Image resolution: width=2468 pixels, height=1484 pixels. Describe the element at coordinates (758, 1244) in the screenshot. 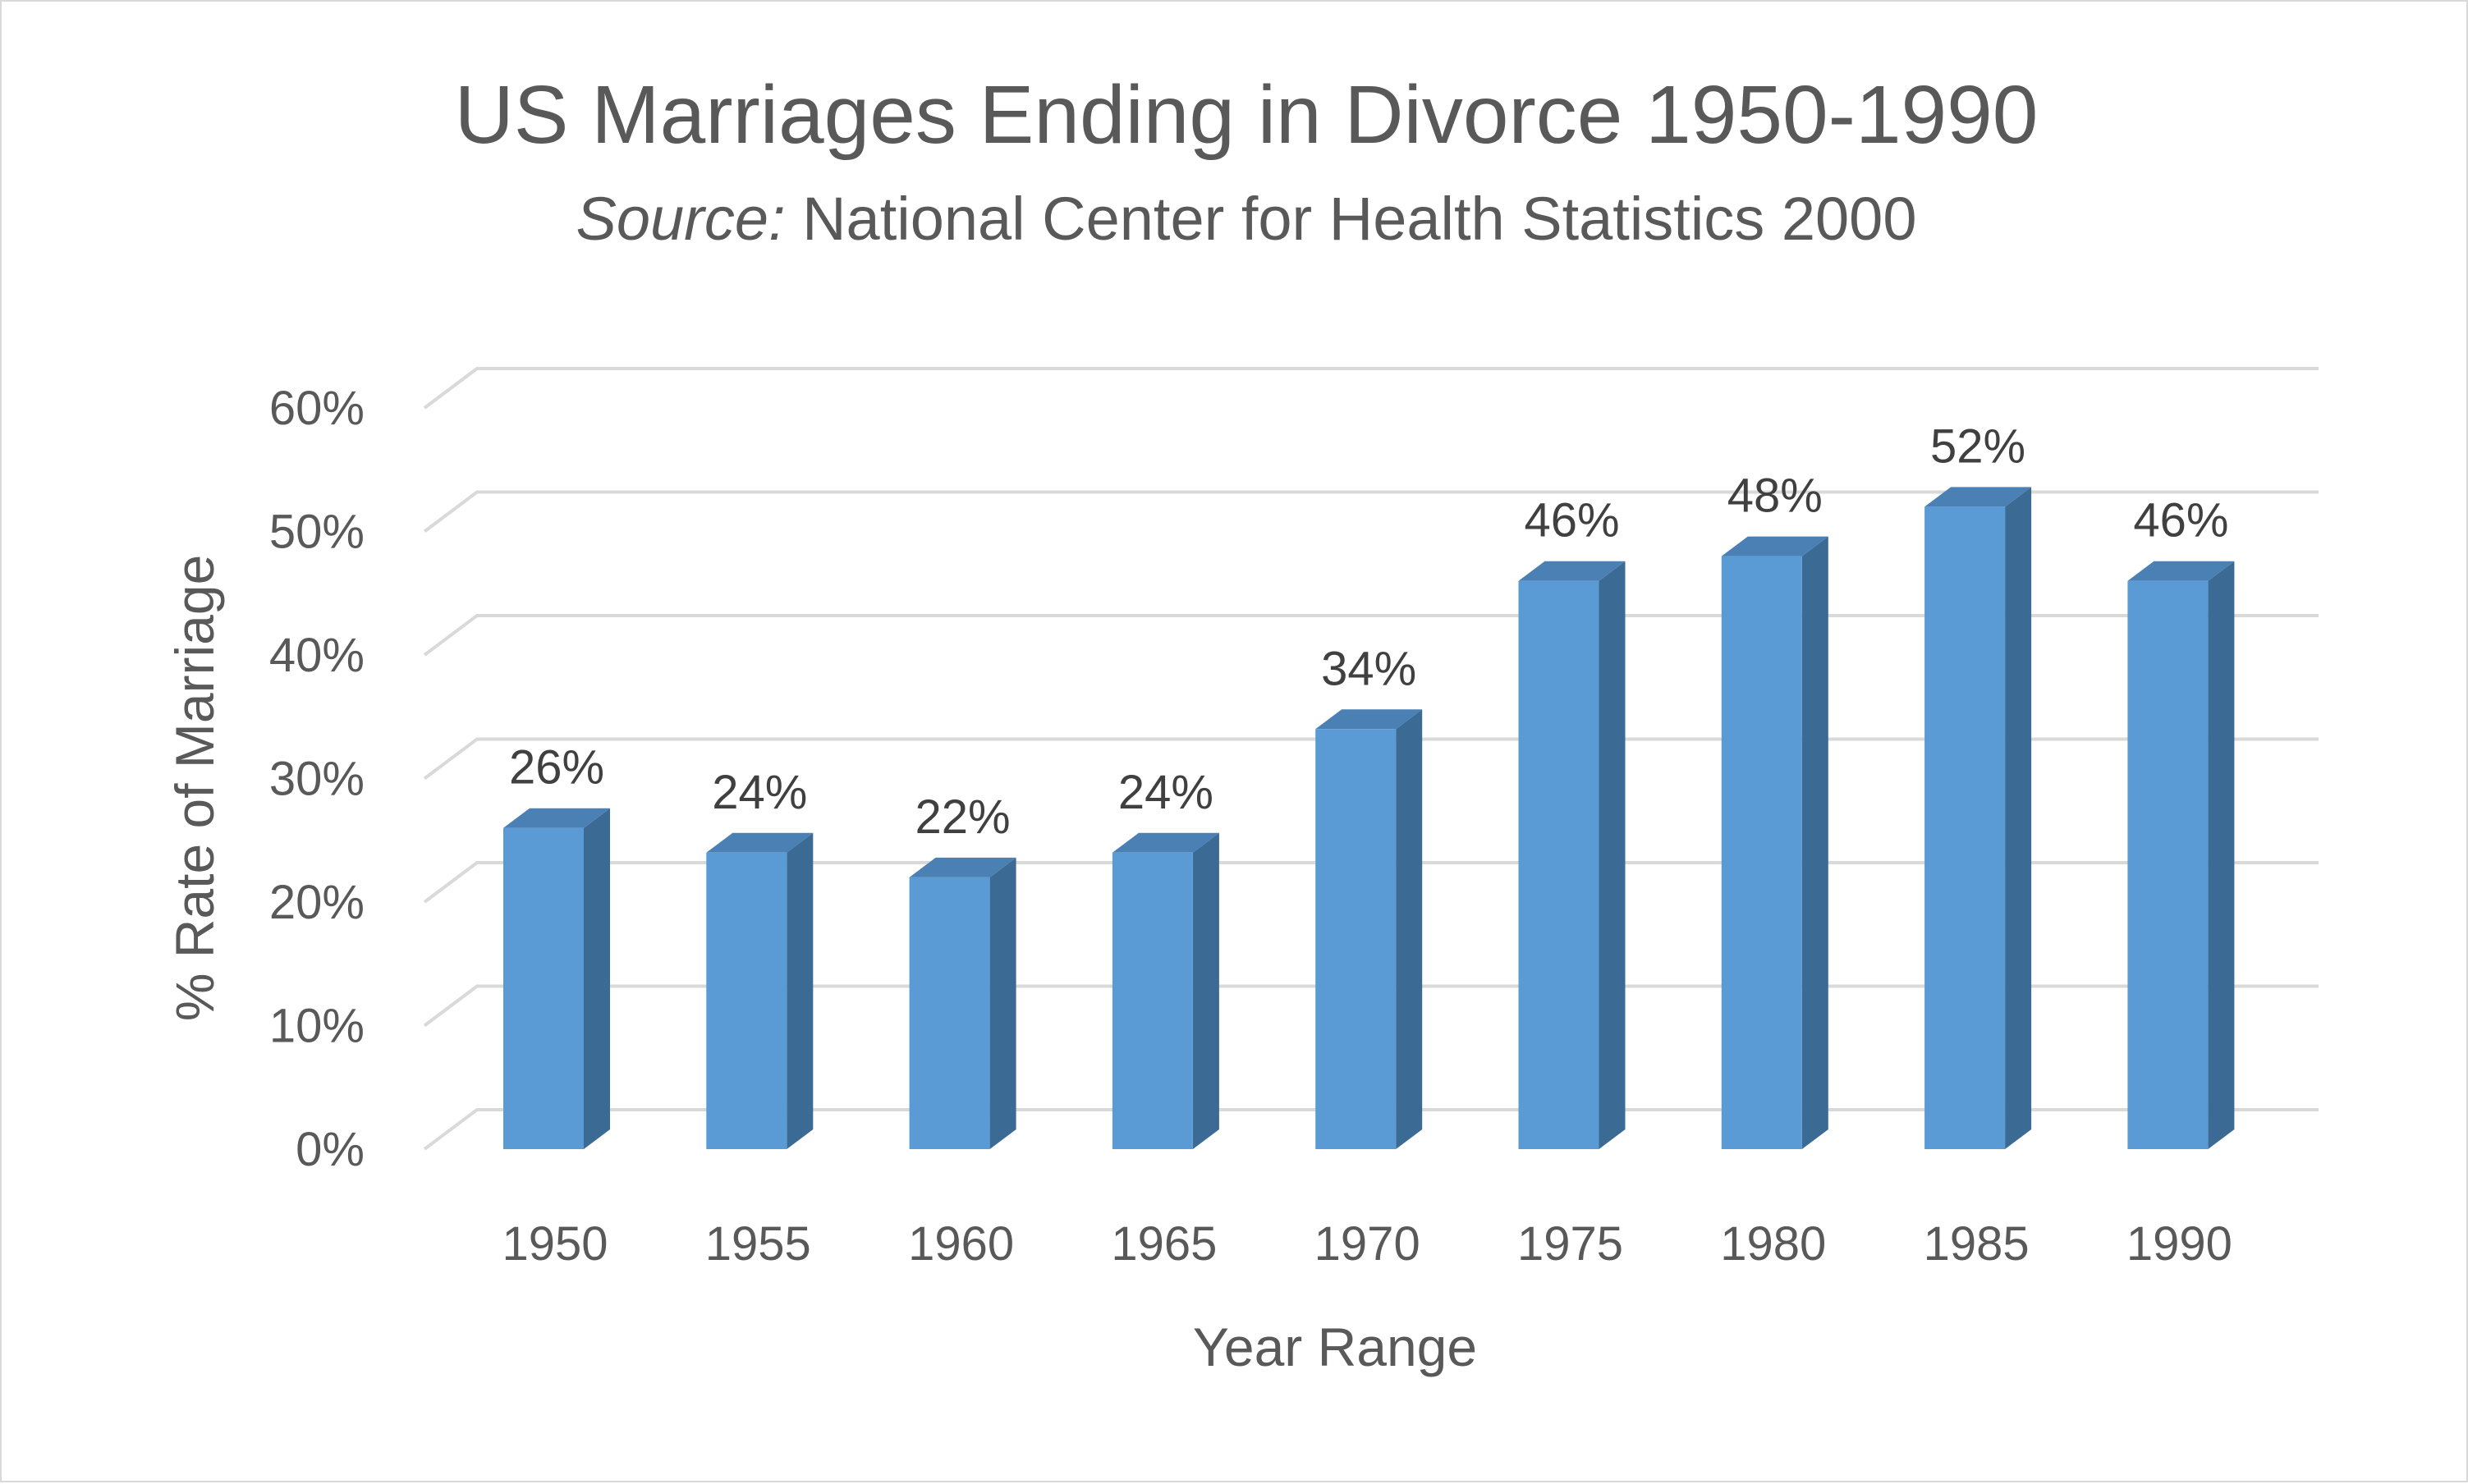

I see `x-tick-label: 1955` at that location.